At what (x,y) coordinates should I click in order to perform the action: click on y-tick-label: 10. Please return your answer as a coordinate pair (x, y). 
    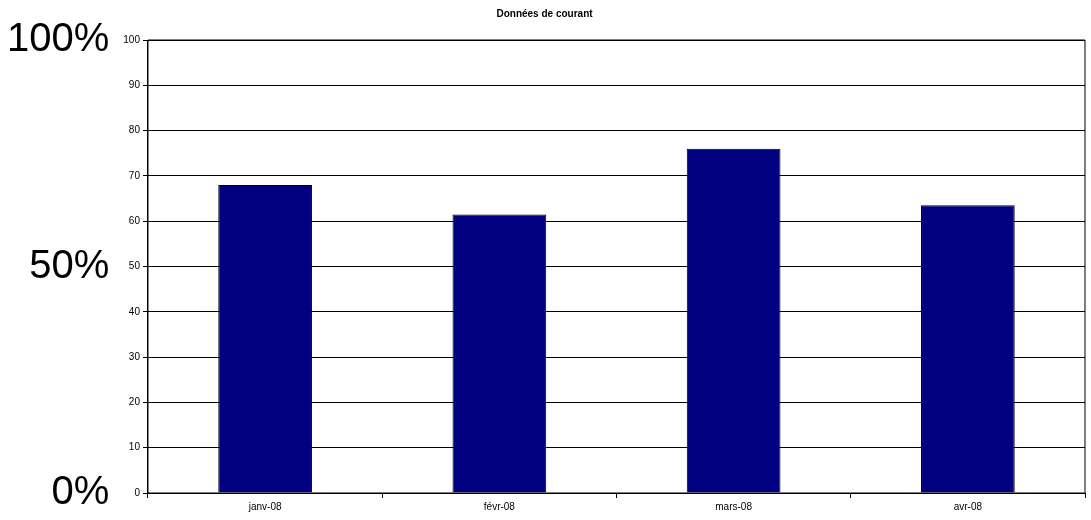
    Looking at the image, I should click on (134, 447).